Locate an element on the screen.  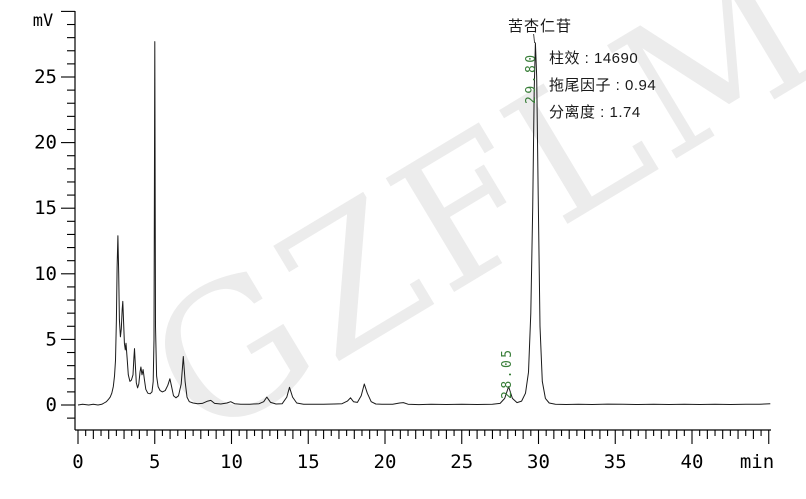
y-tick-label: 15 is located at coordinates (45, 208).